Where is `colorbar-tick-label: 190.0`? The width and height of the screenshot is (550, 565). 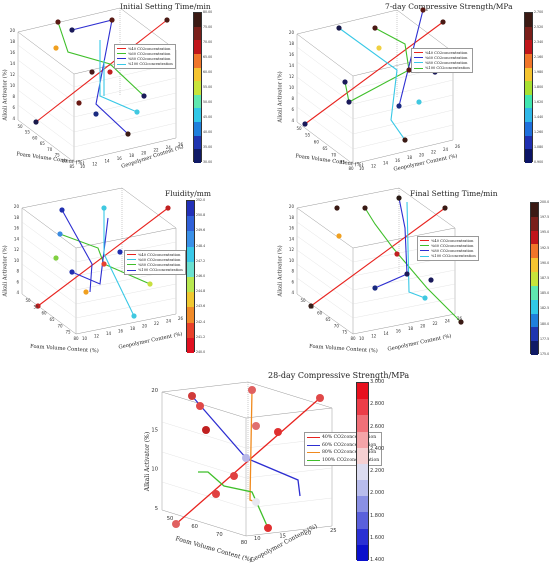
colorbar-tick-label: 190.0 is located at coordinates (545, 262).